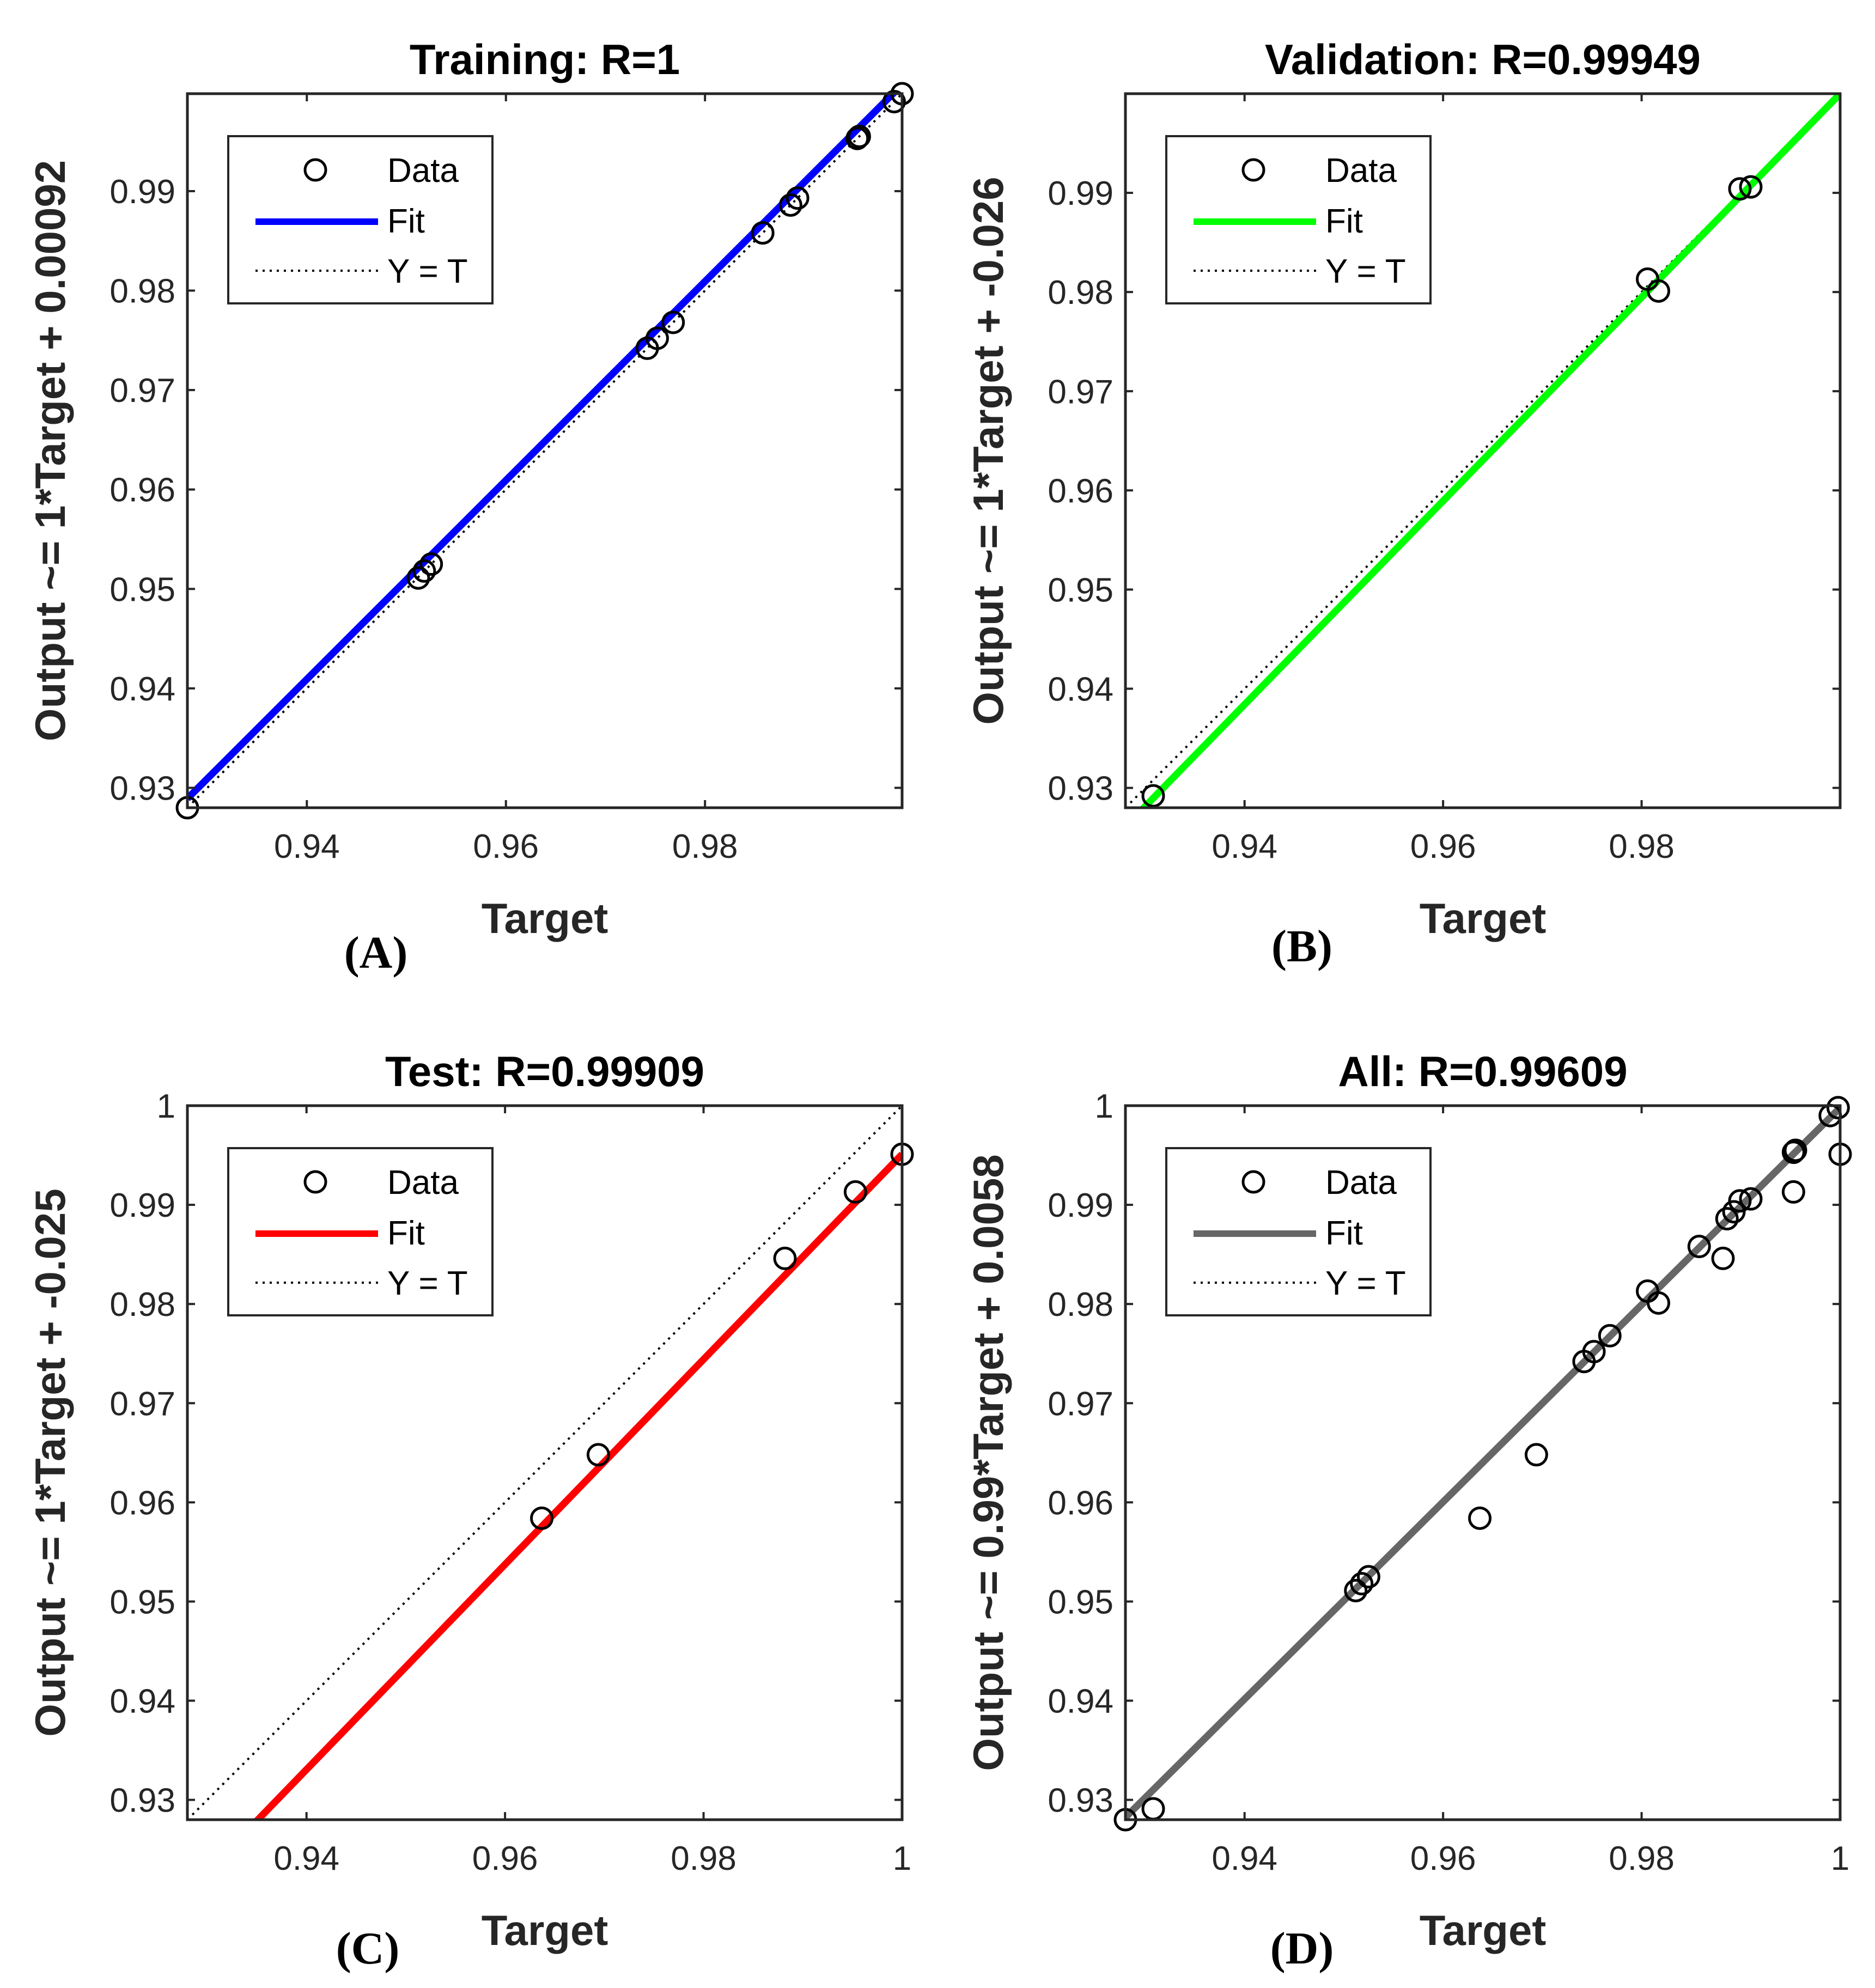 This screenshot has height=1988, width=1875. I want to click on panel-title: All: R=0.99609, so click(1482, 1071).